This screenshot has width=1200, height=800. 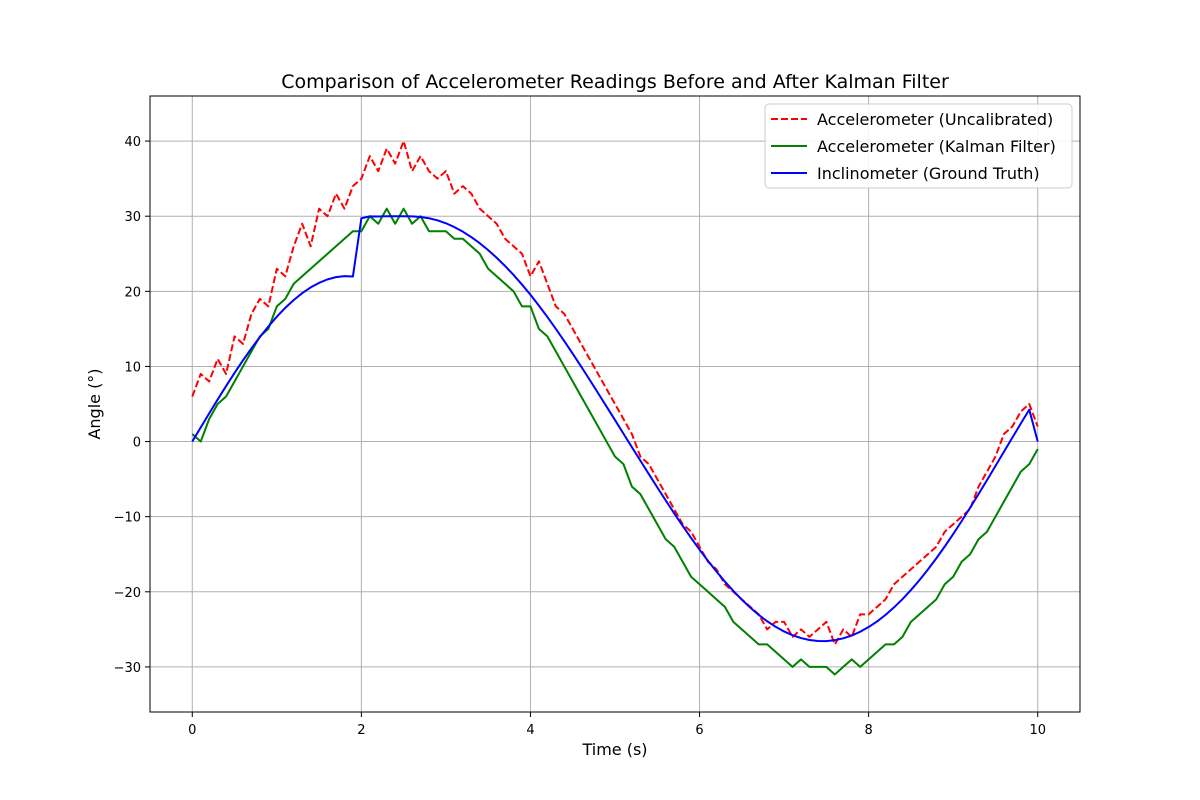 I want to click on y-tick-label: −10, so click(x=127, y=518).